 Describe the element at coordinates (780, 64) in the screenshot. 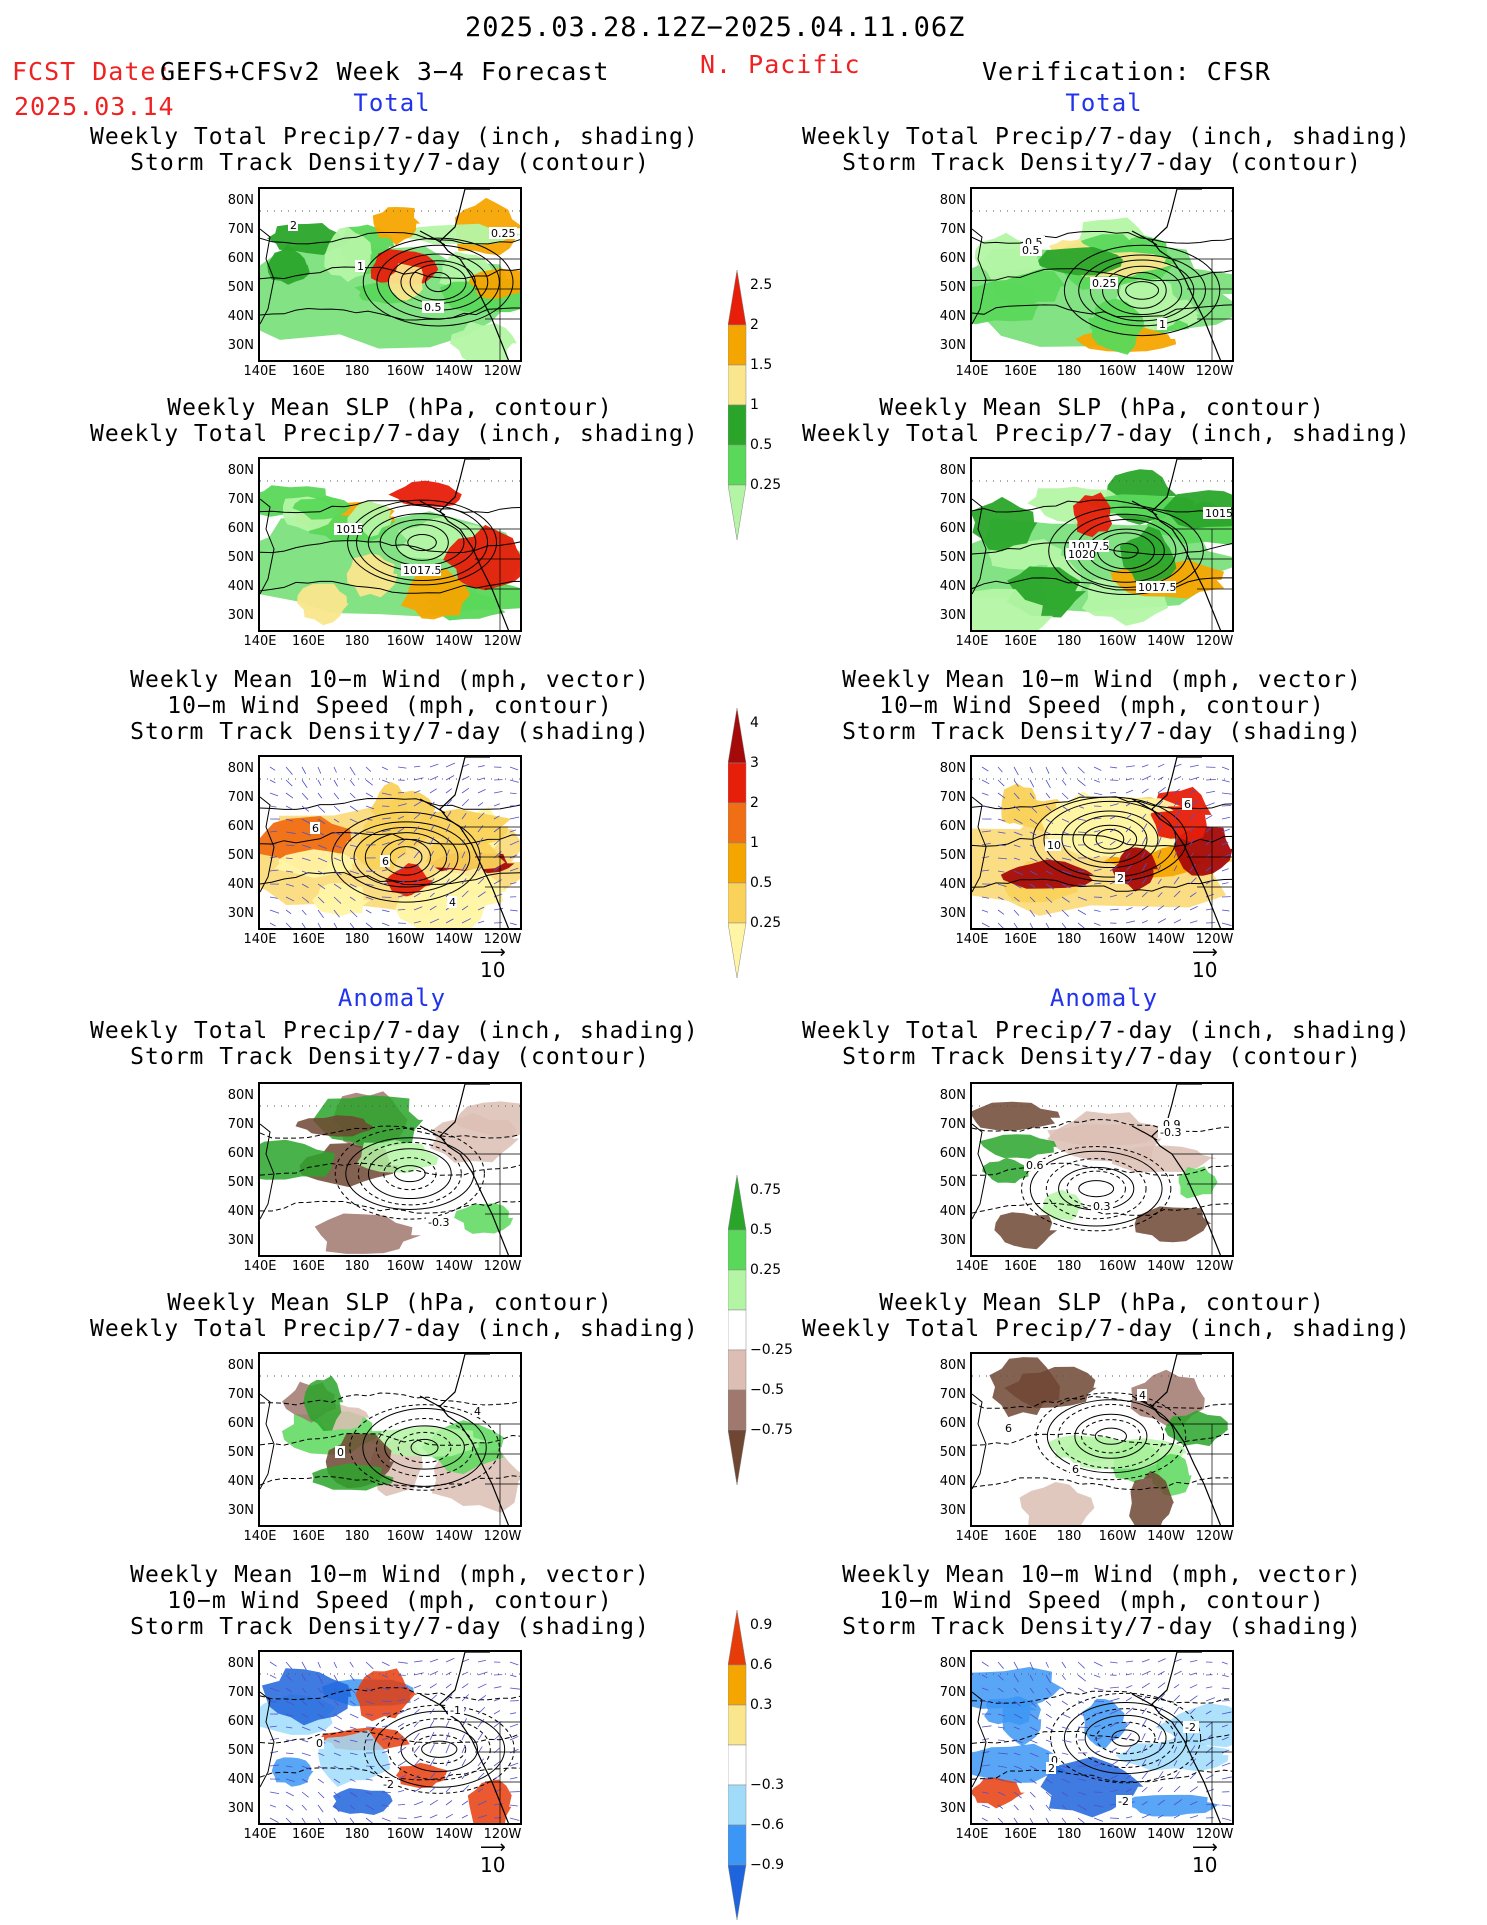

I see `region-label: N. Pacific` at that location.